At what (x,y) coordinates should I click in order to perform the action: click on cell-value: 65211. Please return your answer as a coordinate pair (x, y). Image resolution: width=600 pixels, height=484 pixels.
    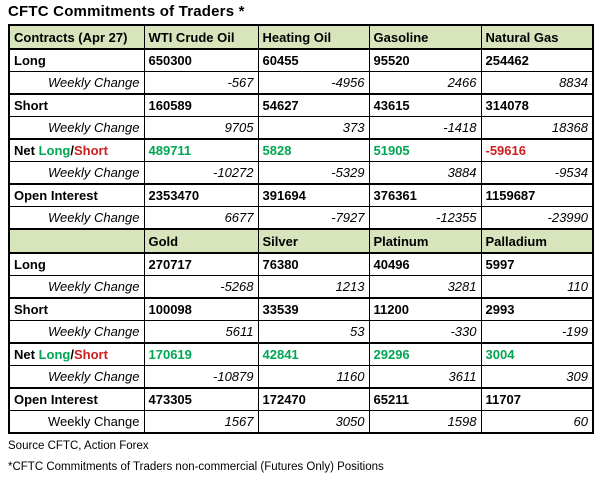
    Looking at the image, I should click on (425, 399).